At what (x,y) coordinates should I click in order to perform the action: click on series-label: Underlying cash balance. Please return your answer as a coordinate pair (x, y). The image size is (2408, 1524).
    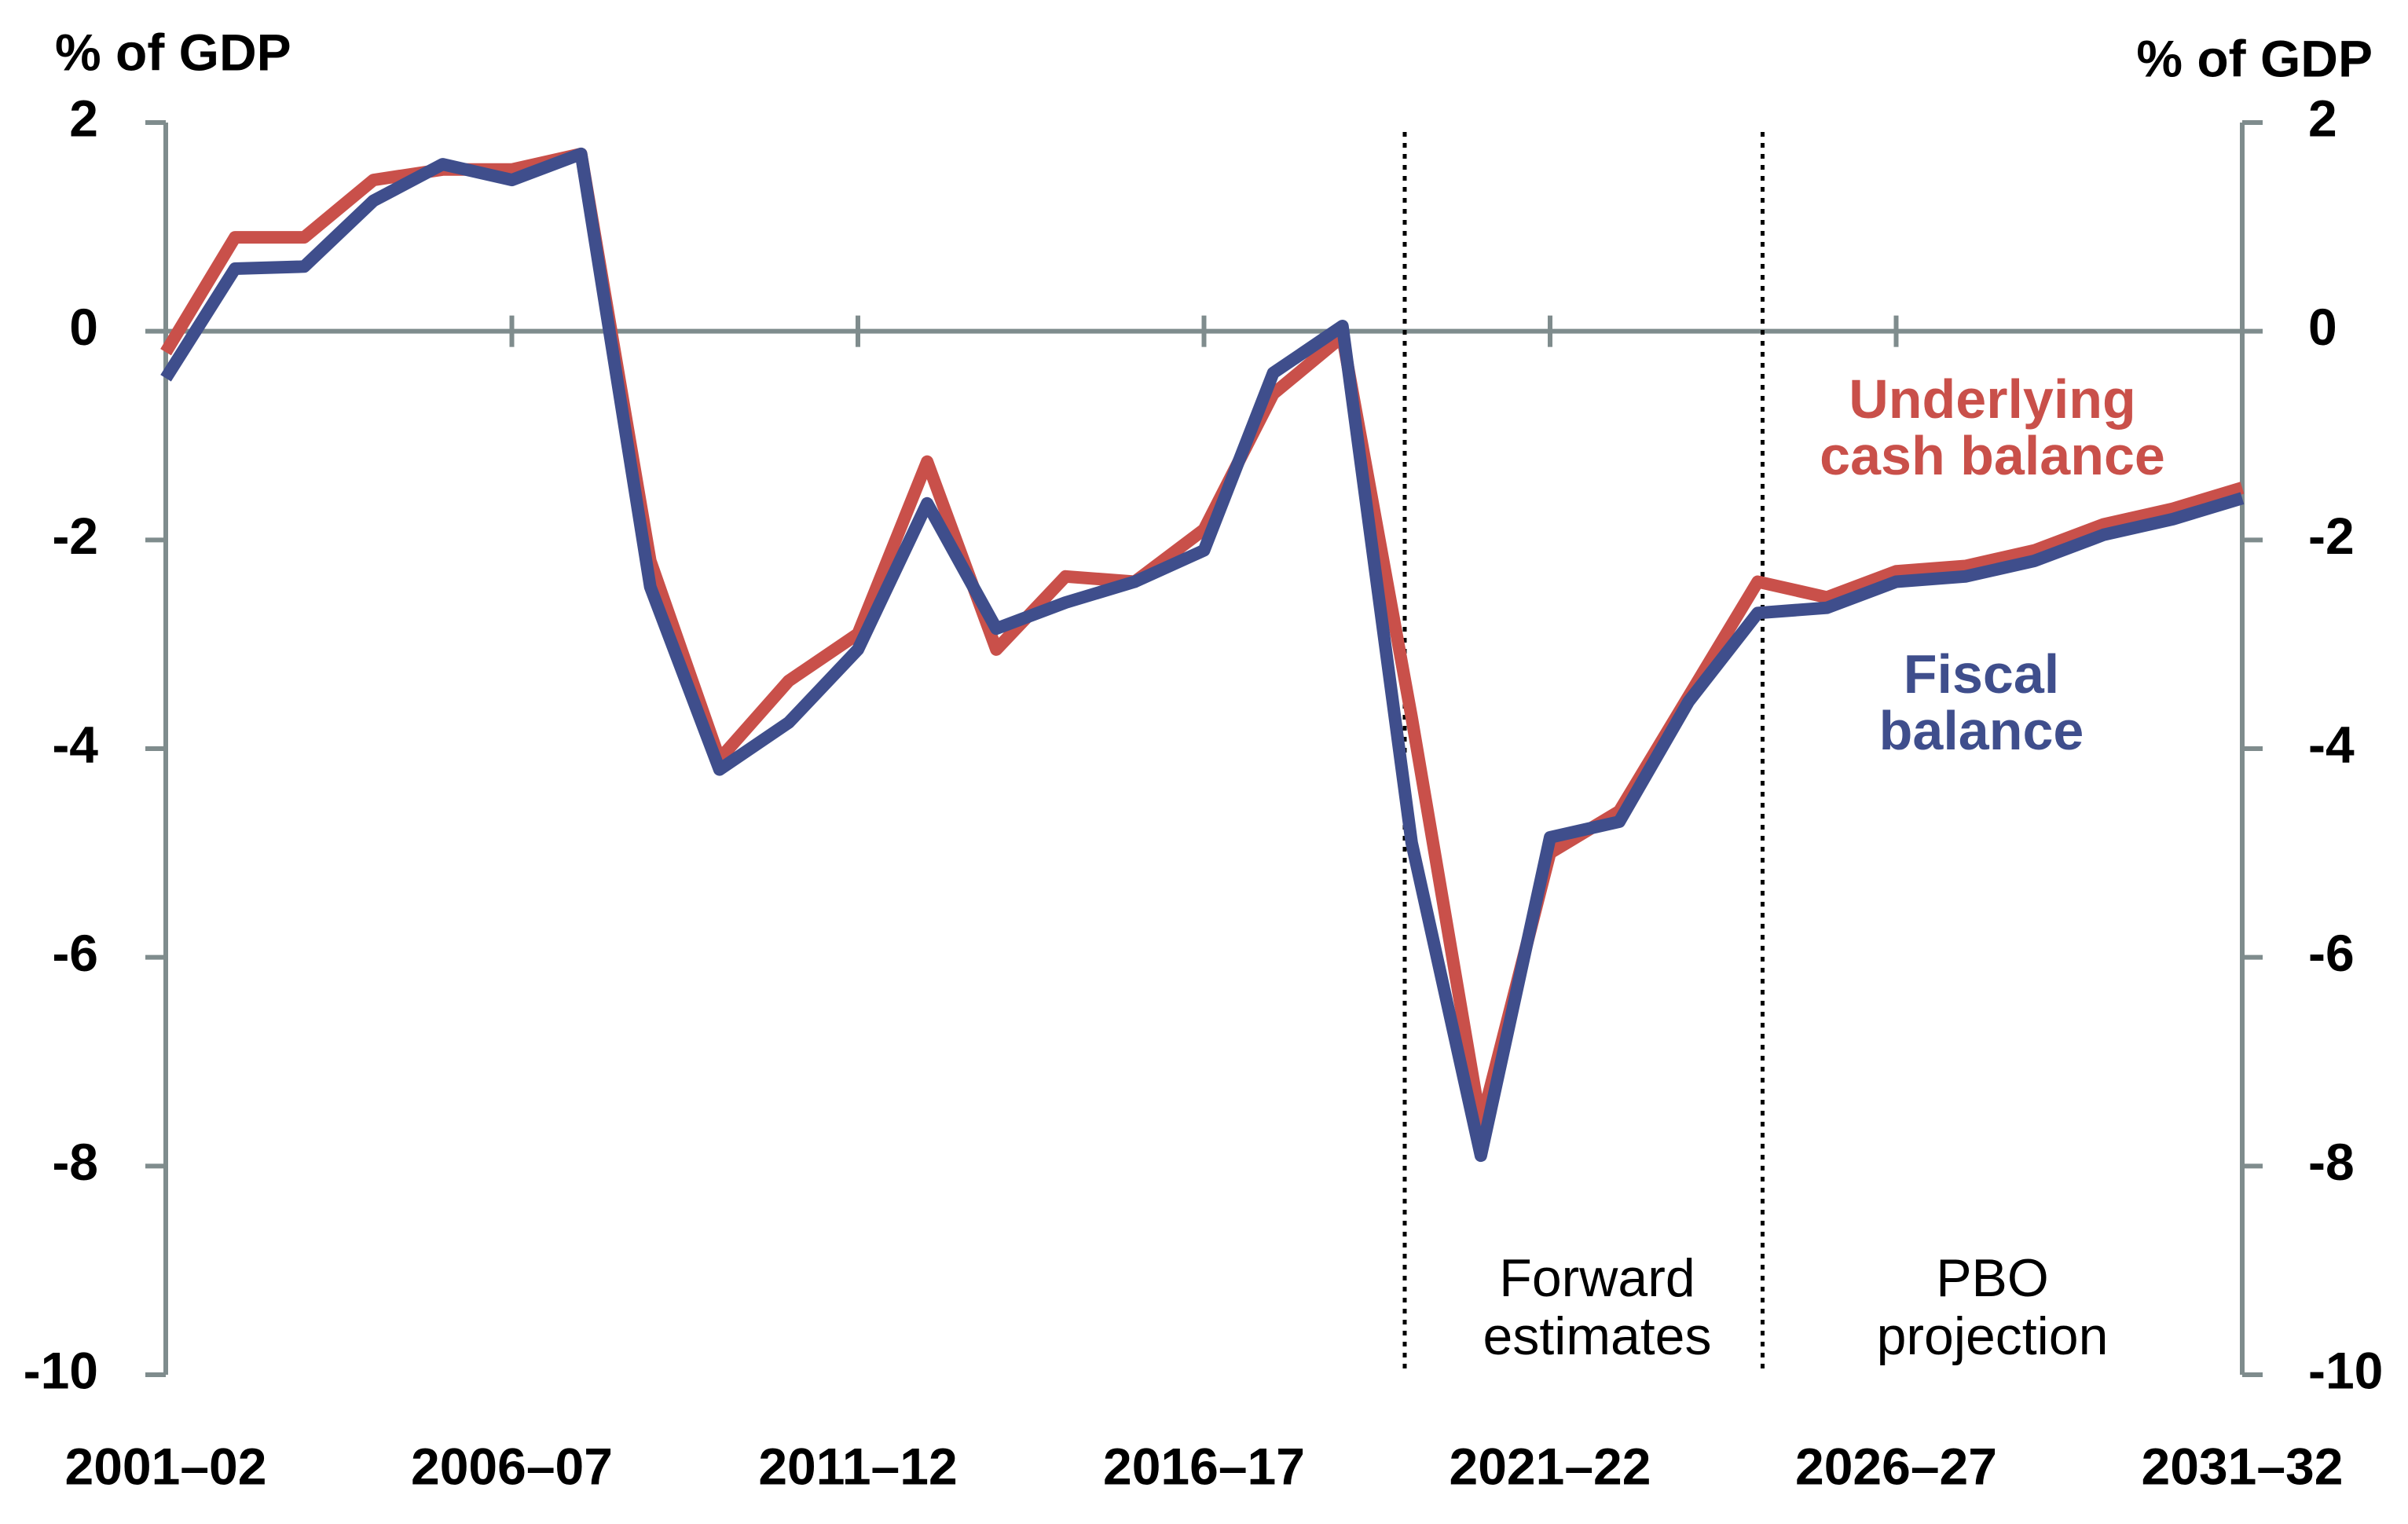
    Looking at the image, I should click on (1992, 427).